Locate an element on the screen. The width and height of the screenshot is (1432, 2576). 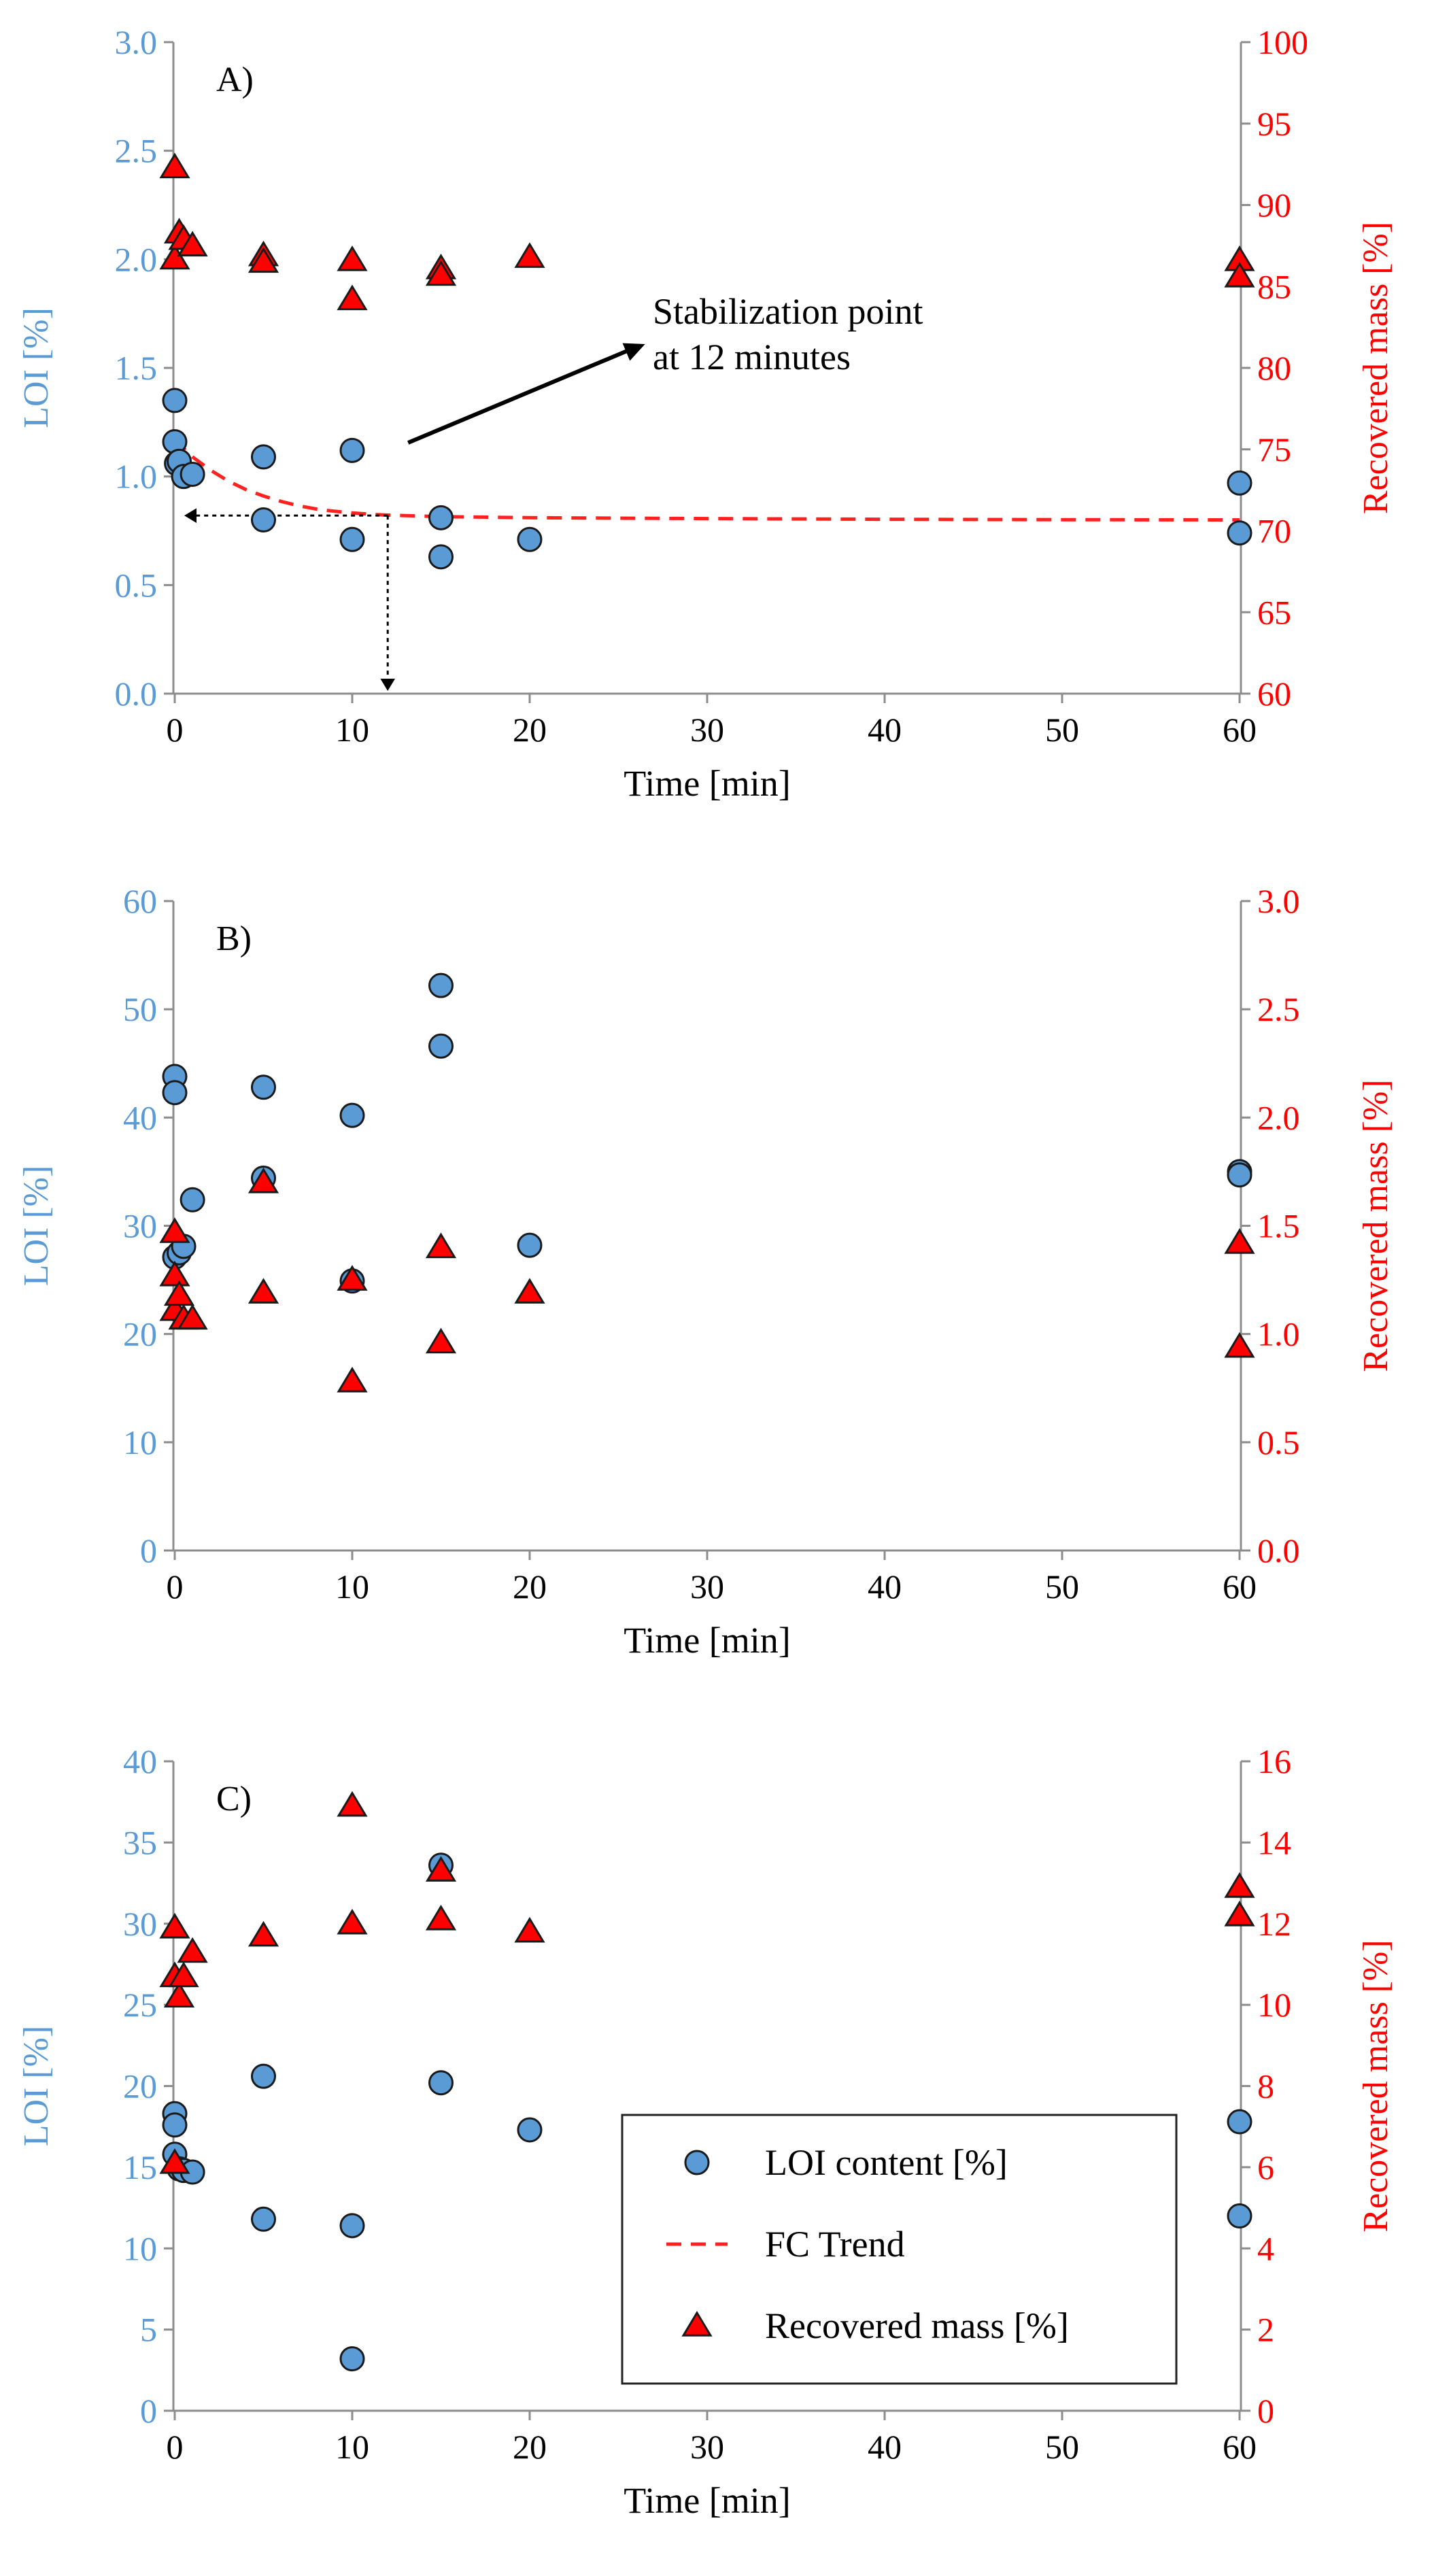
x-tick-label: 40 is located at coordinates (885, 2447).